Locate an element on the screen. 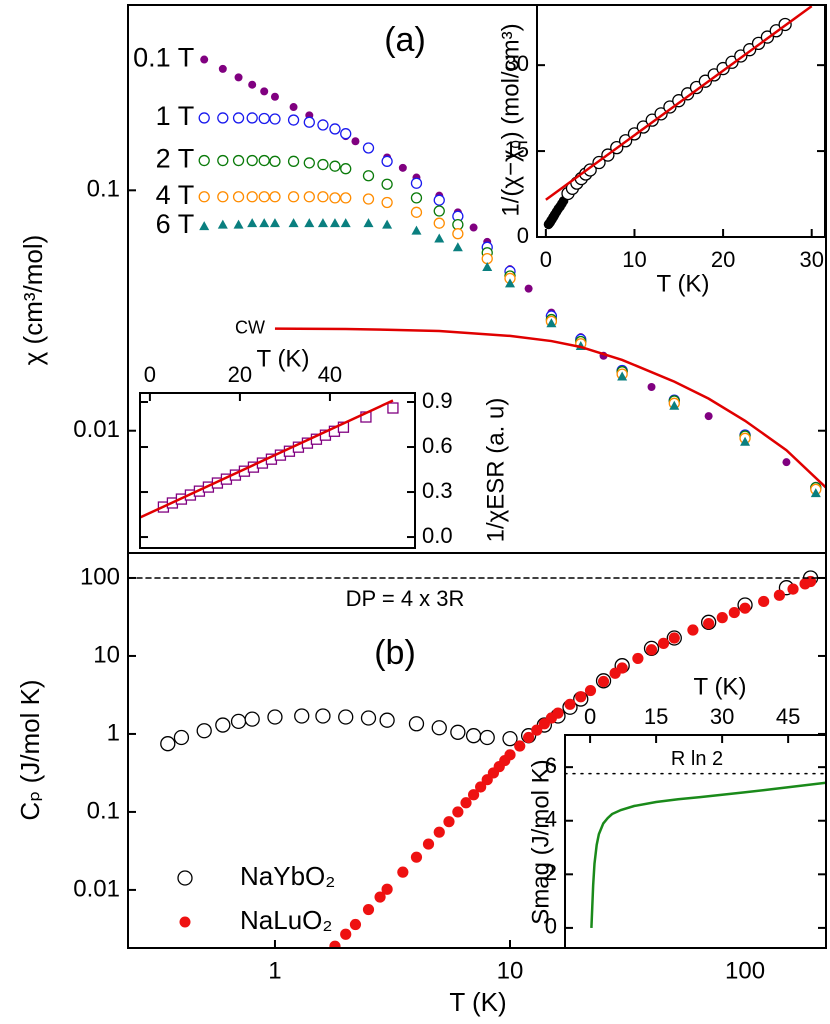  y-tick-label: 100 is located at coordinates (100, 576).